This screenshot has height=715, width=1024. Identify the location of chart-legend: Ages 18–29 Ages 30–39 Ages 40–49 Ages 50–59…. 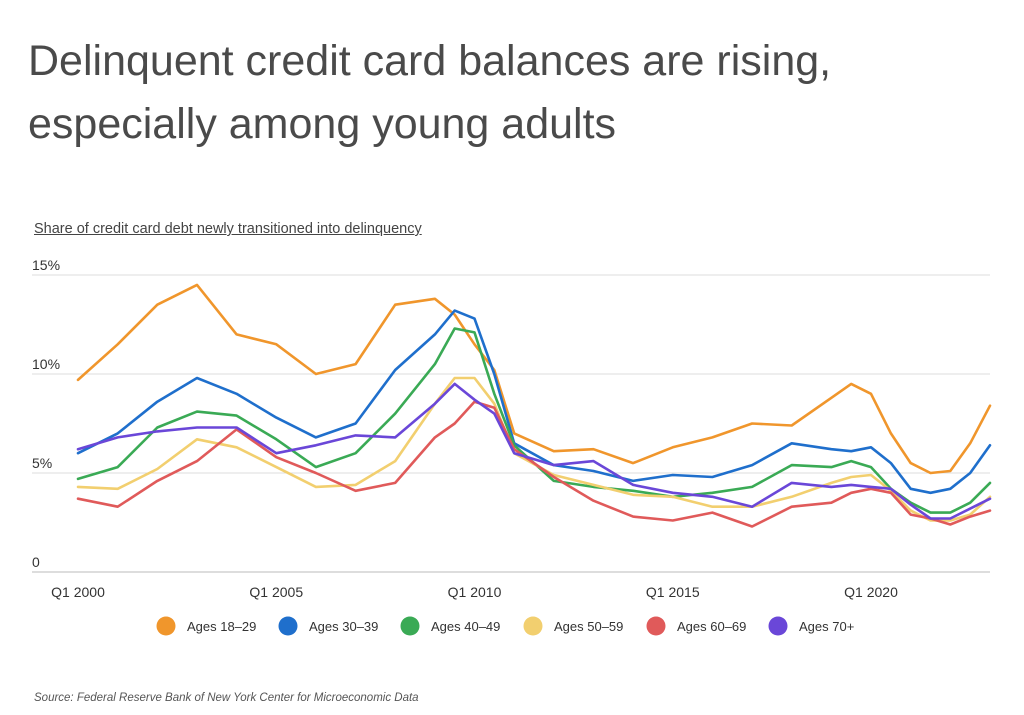
(505, 626).